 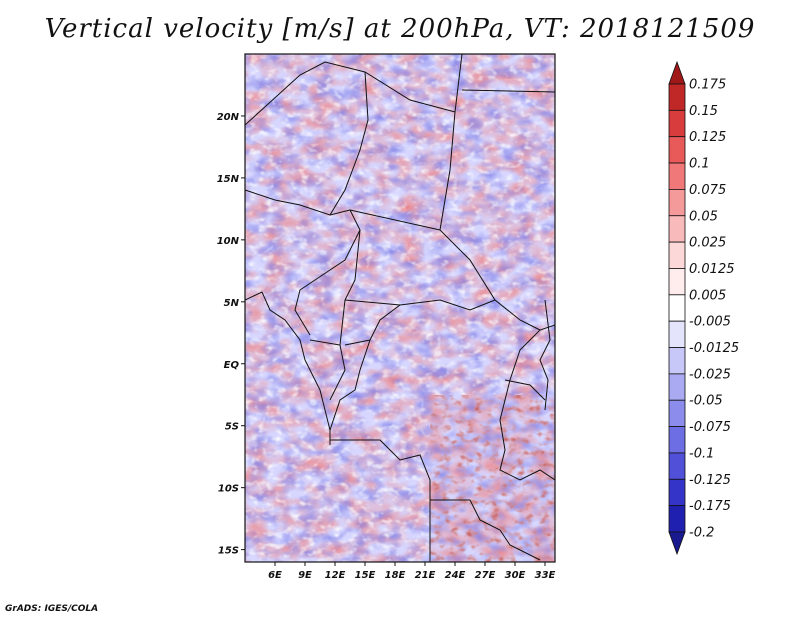 What do you see at coordinates (712, 269) in the screenshot?
I see `colorbar-label: 0.0125` at bounding box center [712, 269].